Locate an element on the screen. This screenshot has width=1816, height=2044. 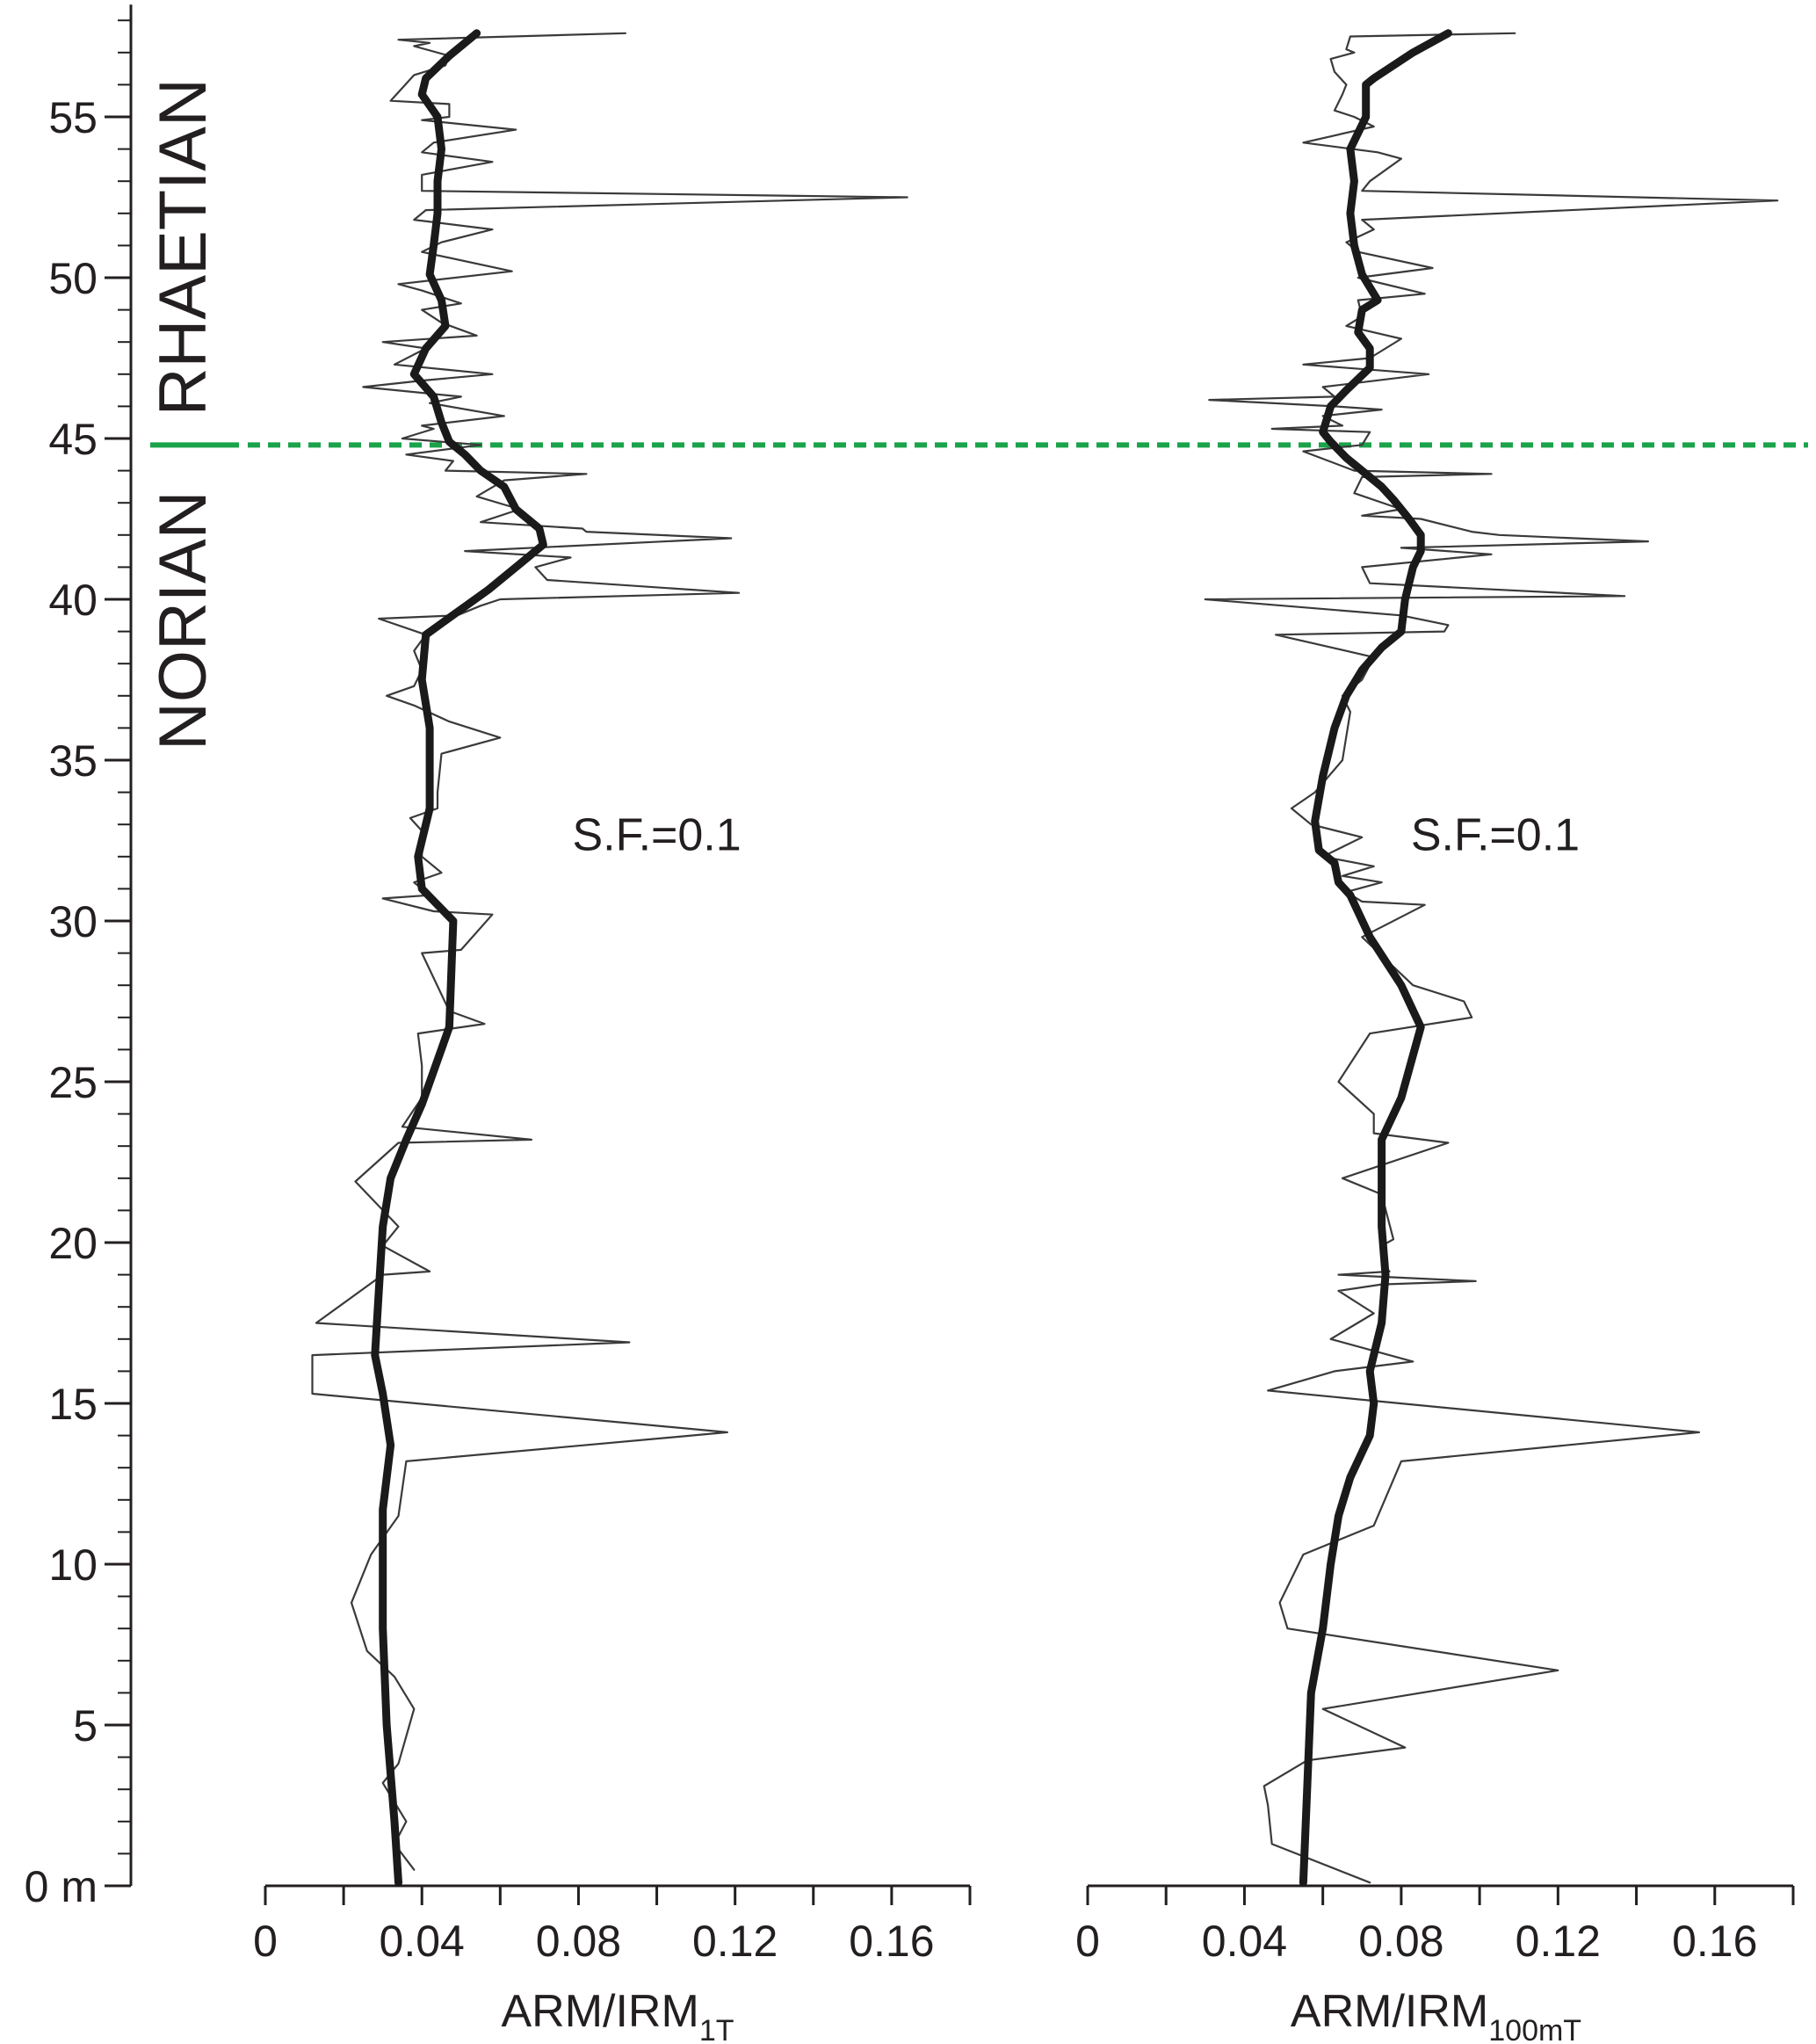
height-tick-label: 50 is located at coordinates (73, 279).